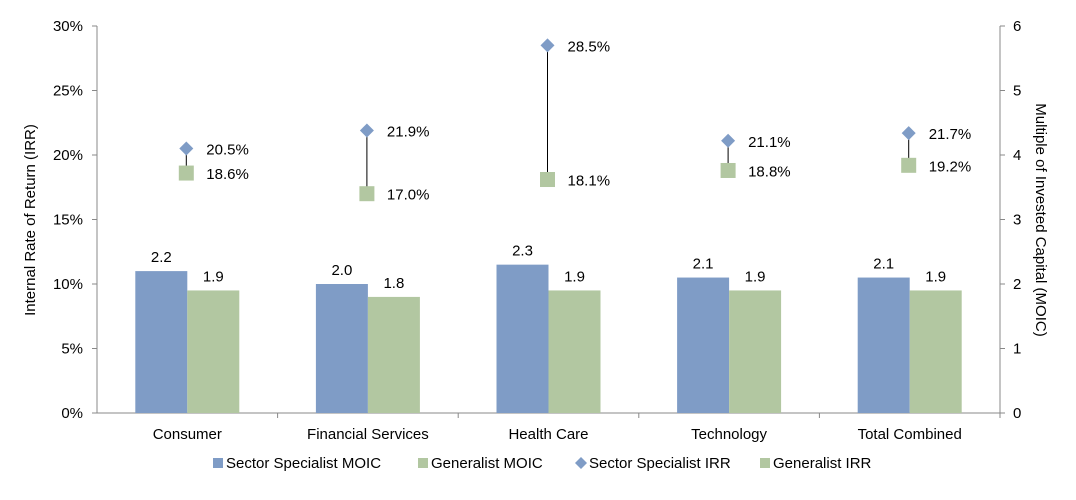 This screenshot has width=1076, height=500. I want to click on bar-label-sector-specialist-moic: 2.3, so click(522, 251).